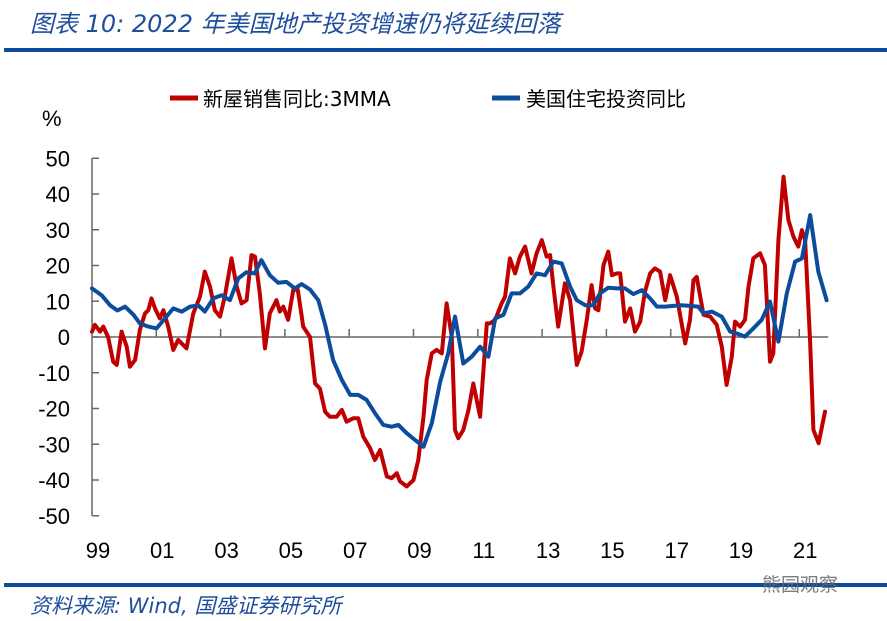 The height and width of the screenshot is (621, 887). Describe the element at coordinates (52, 118) in the screenshot. I see `y-axis-unit: %` at that location.